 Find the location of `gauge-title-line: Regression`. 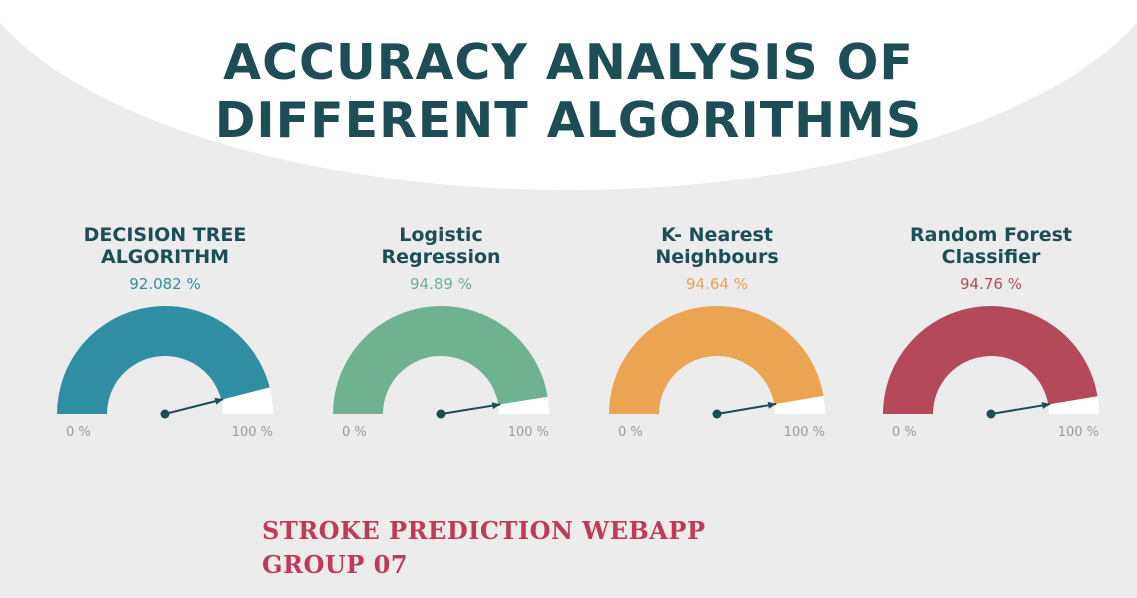

gauge-title-line: Regression is located at coordinates (441, 257).